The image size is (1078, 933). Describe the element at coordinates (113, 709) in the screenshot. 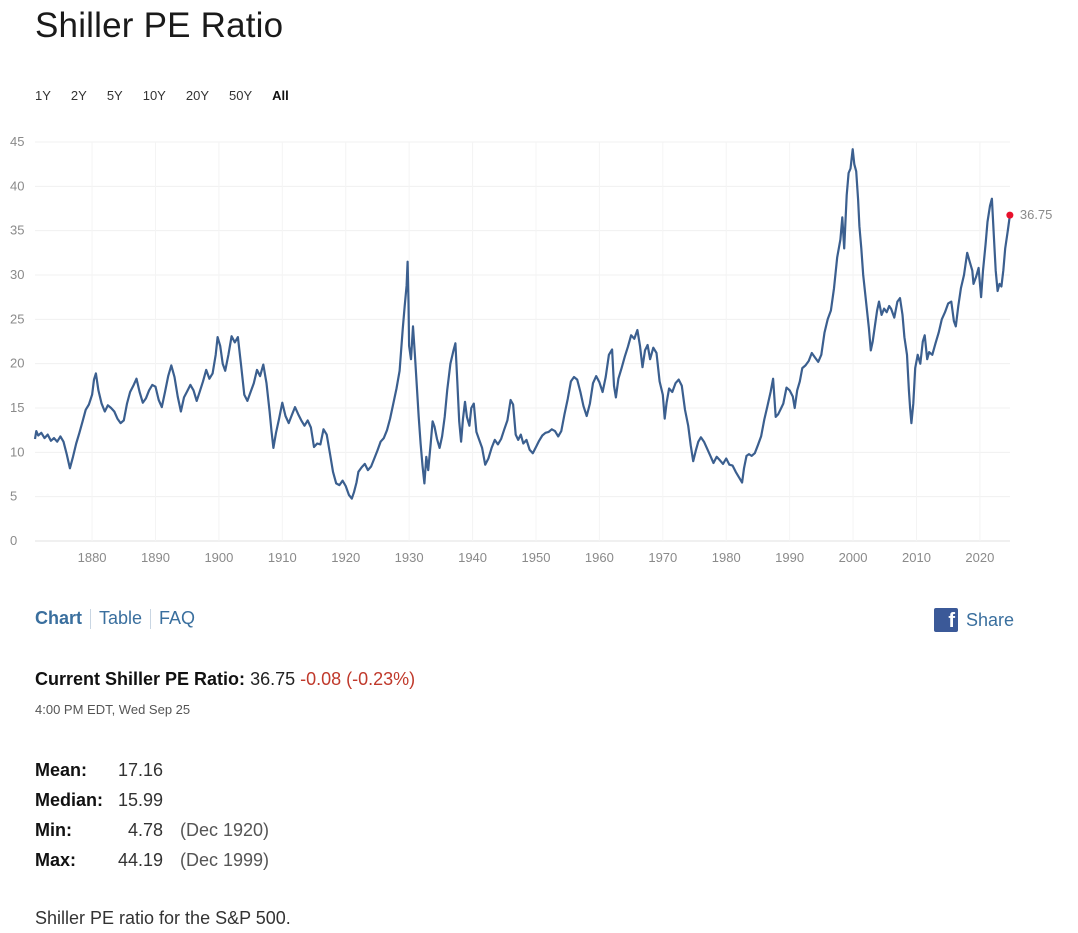

I see `timestamp: 4:00 PM EDT, Wed Sep 25` at that location.